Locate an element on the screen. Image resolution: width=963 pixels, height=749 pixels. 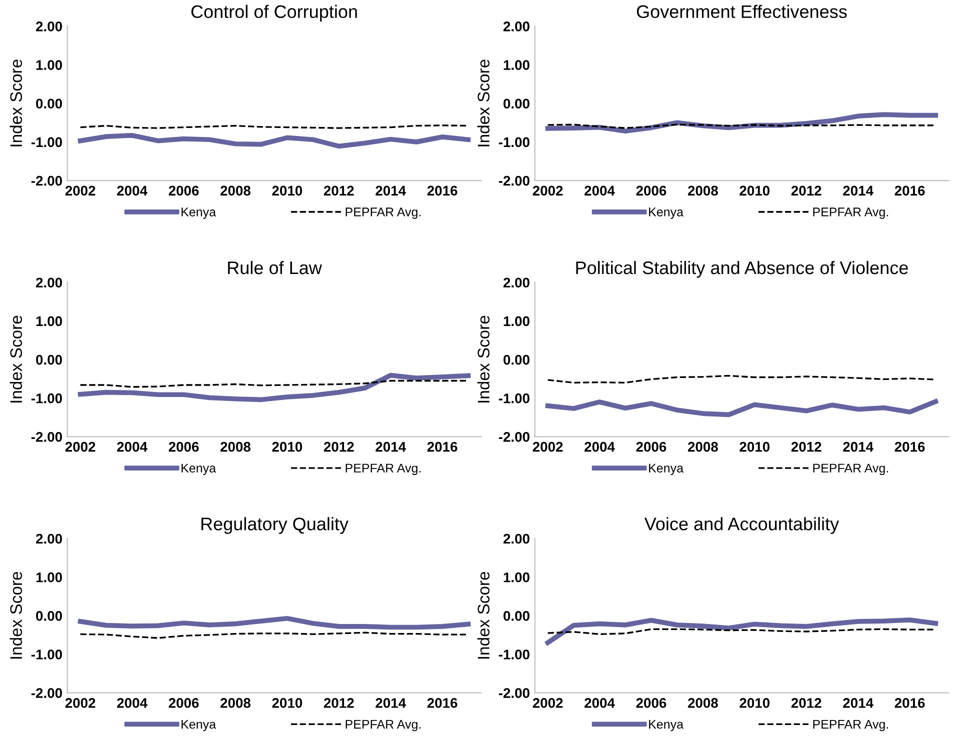
chart-title: Political Stability and Absence of Violence is located at coordinates (742, 269).